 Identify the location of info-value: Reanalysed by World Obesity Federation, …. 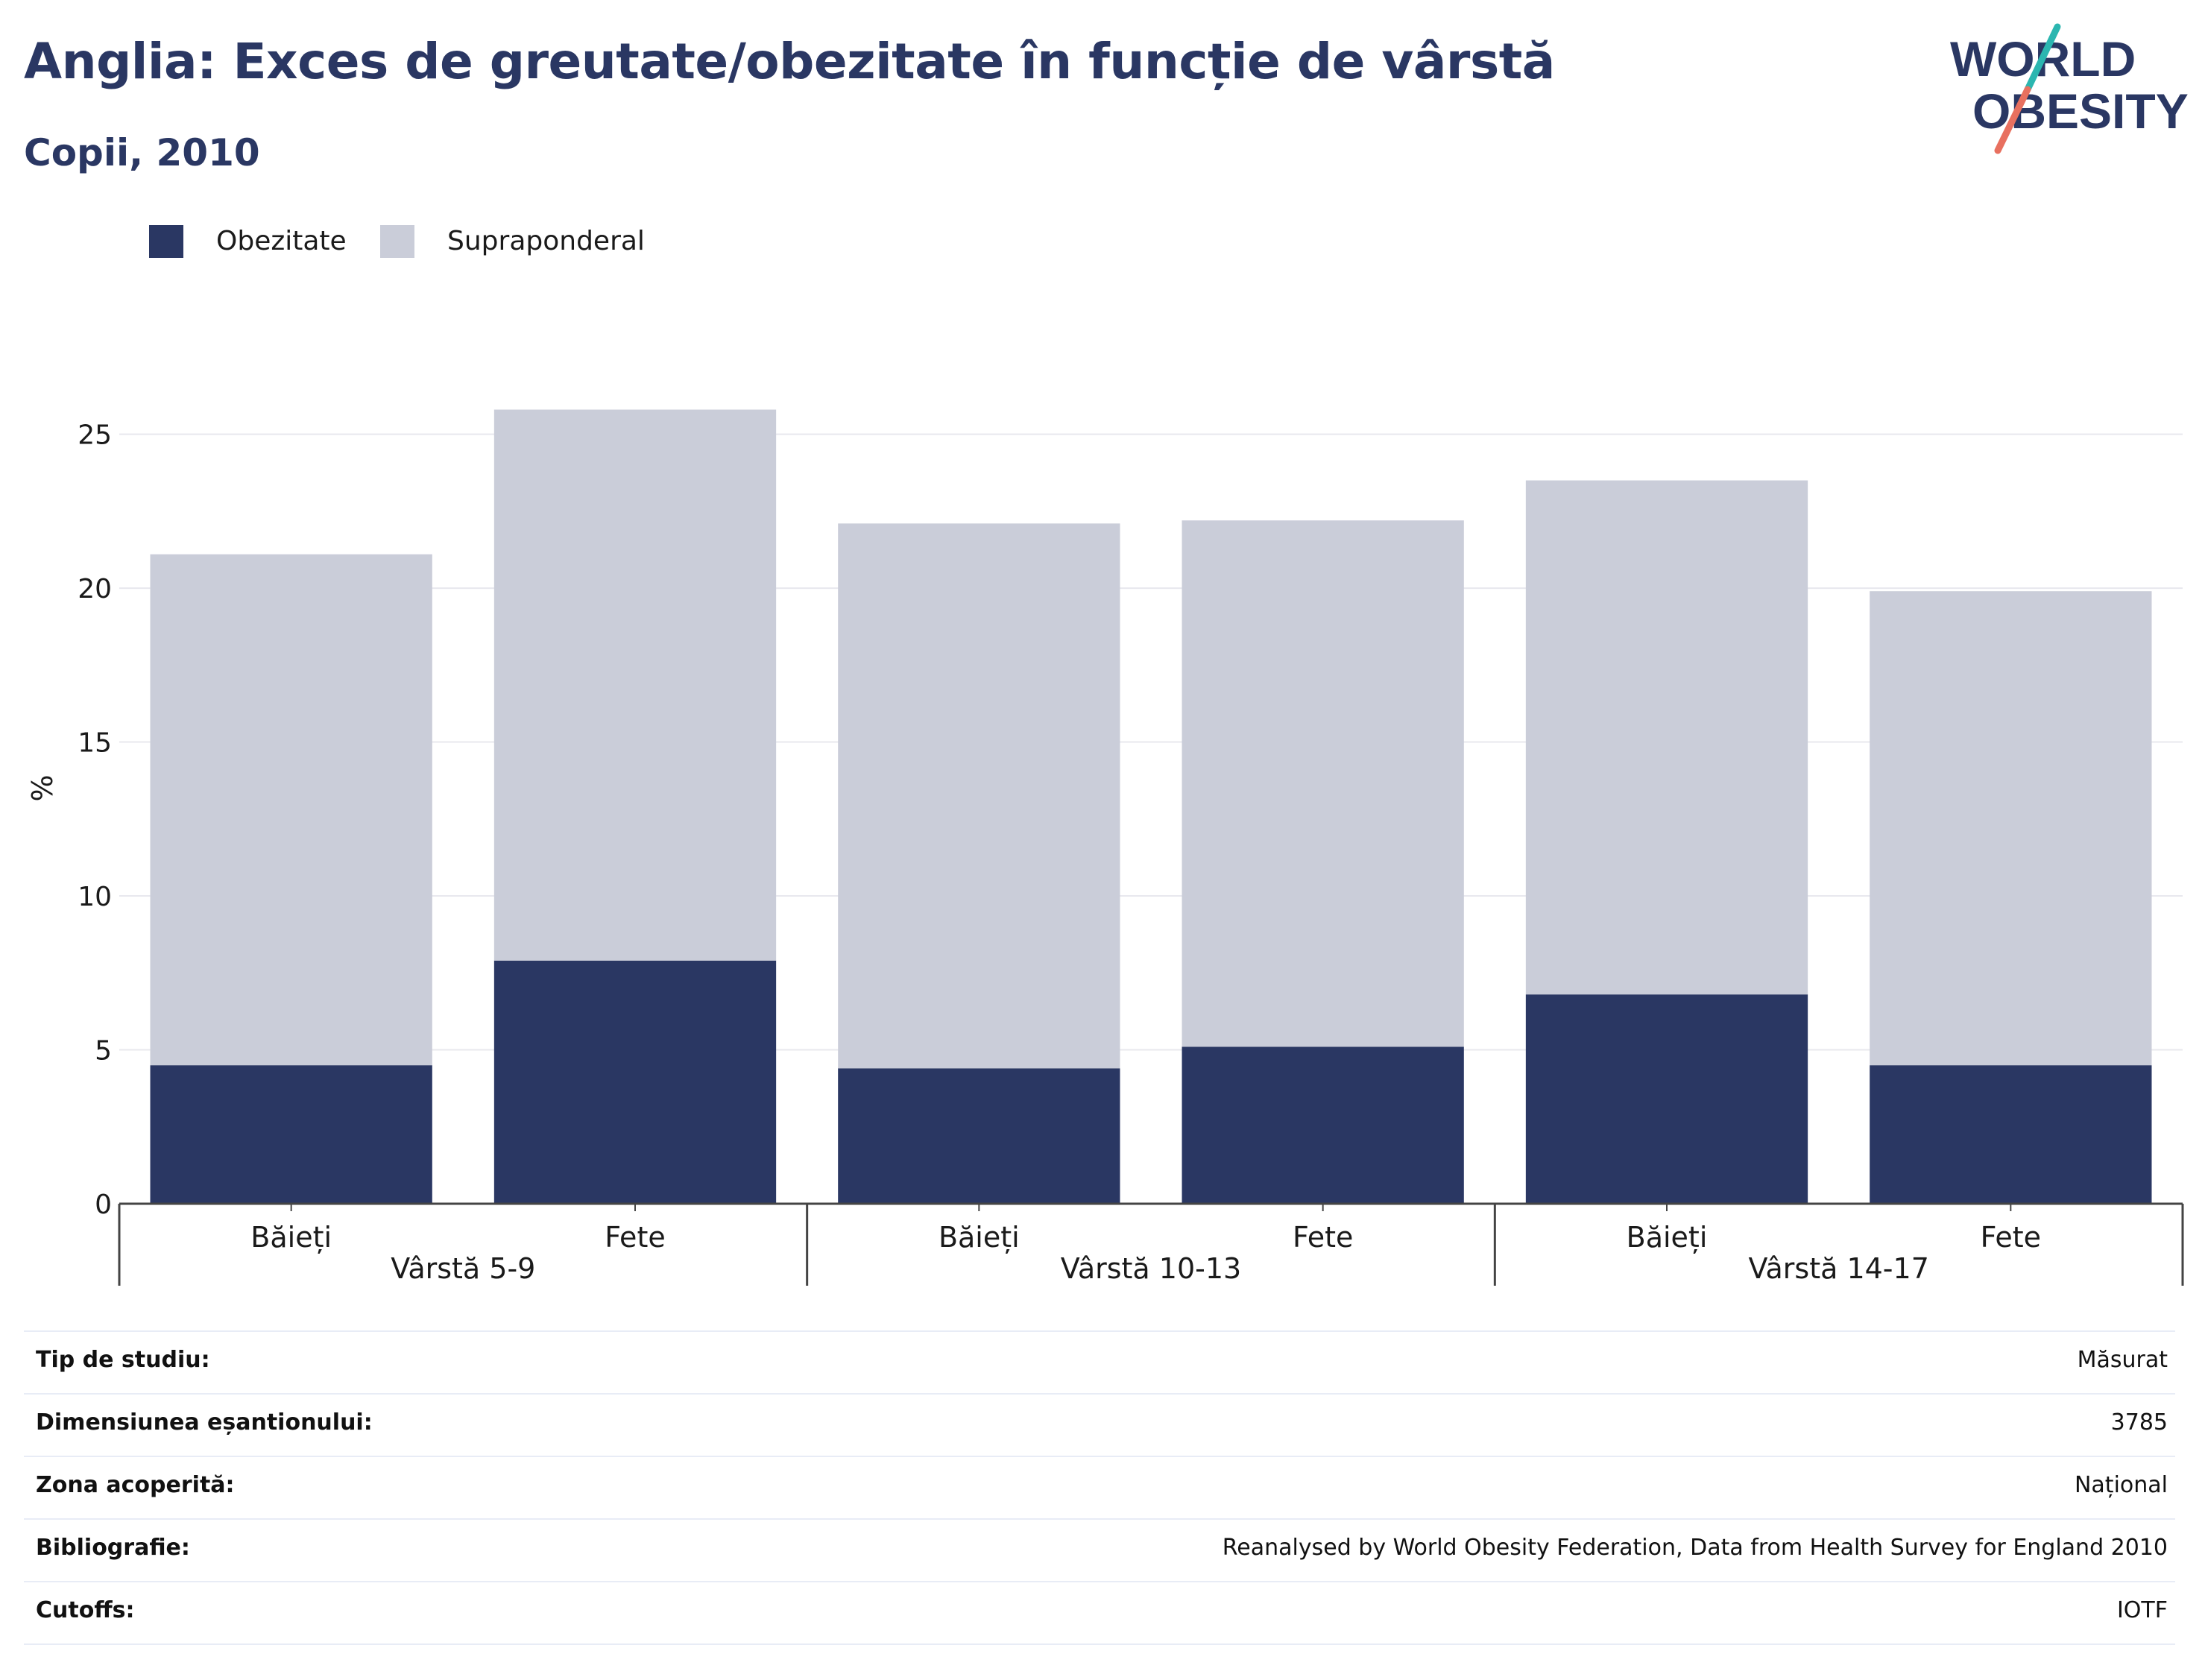
(1695, 1548).